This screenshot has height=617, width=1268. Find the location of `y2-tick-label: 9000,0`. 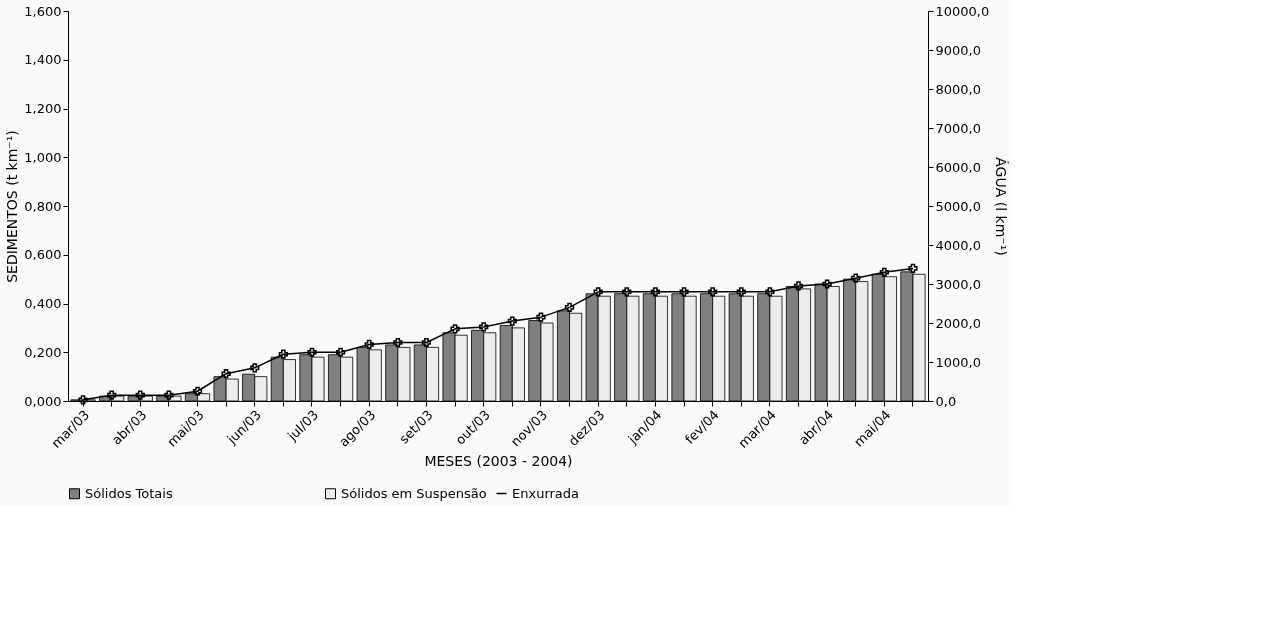

y2-tick-label: 9000,0 is located at coordinates (958, 50).